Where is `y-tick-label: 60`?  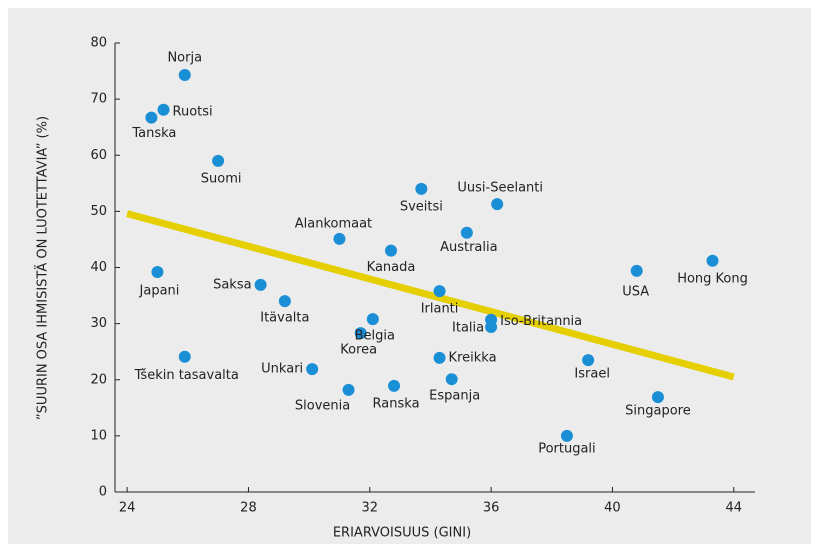 y-tick-label: 60 is located at coordinates (98, 155).